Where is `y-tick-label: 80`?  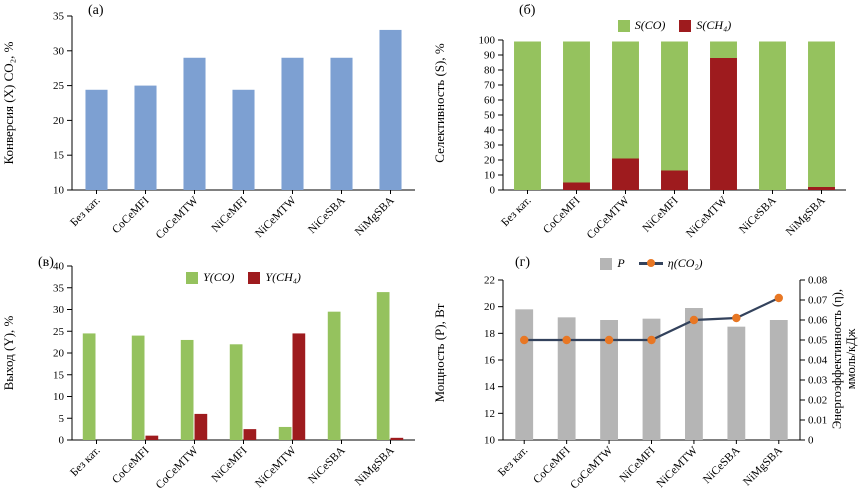 y-tick-label: 80 is located at coordinates (490, 71).